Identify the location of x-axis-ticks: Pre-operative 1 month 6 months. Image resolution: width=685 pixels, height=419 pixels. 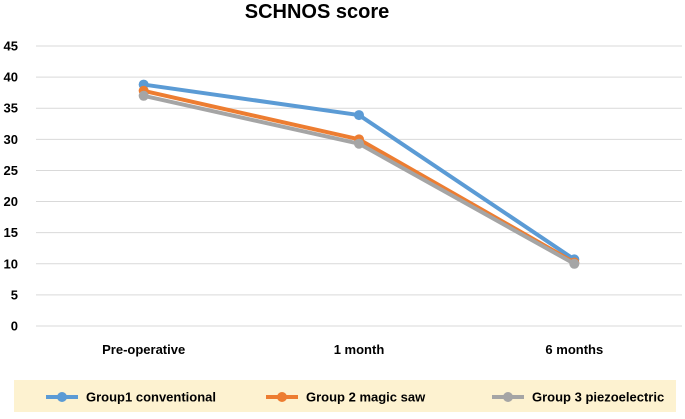
(352, 349).